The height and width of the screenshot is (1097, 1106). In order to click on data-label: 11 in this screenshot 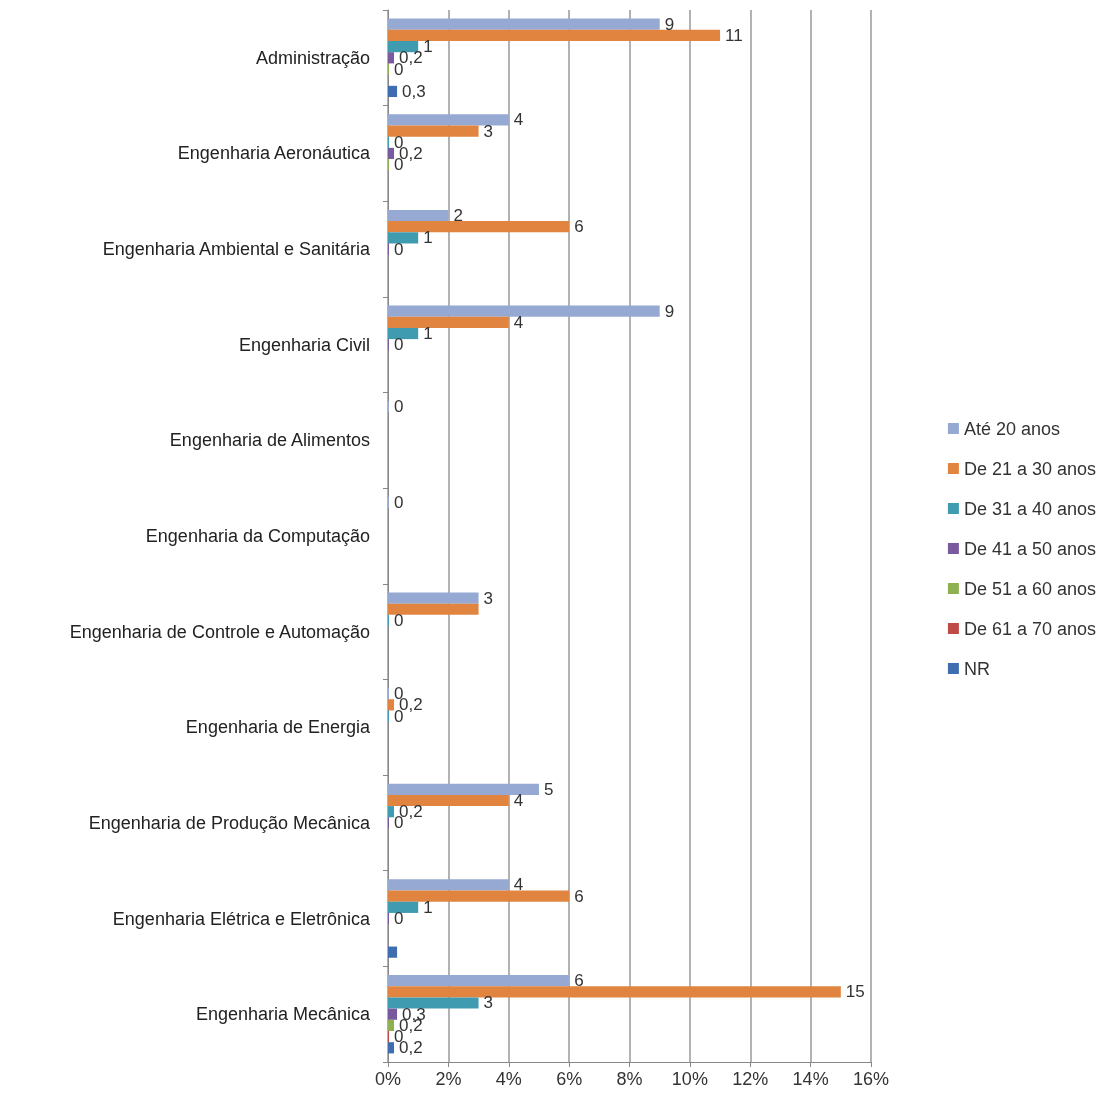, I will do `click(734, 35)`.